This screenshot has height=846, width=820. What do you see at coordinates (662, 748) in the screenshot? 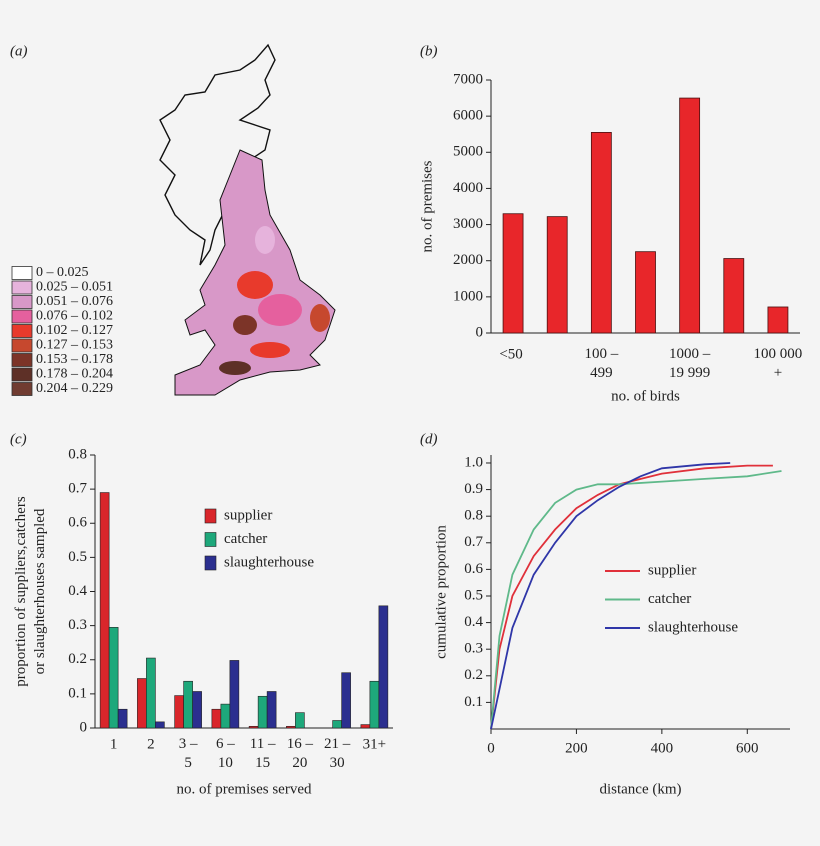
I see `x-tick-label: 400` at bounding box center [662, 748].